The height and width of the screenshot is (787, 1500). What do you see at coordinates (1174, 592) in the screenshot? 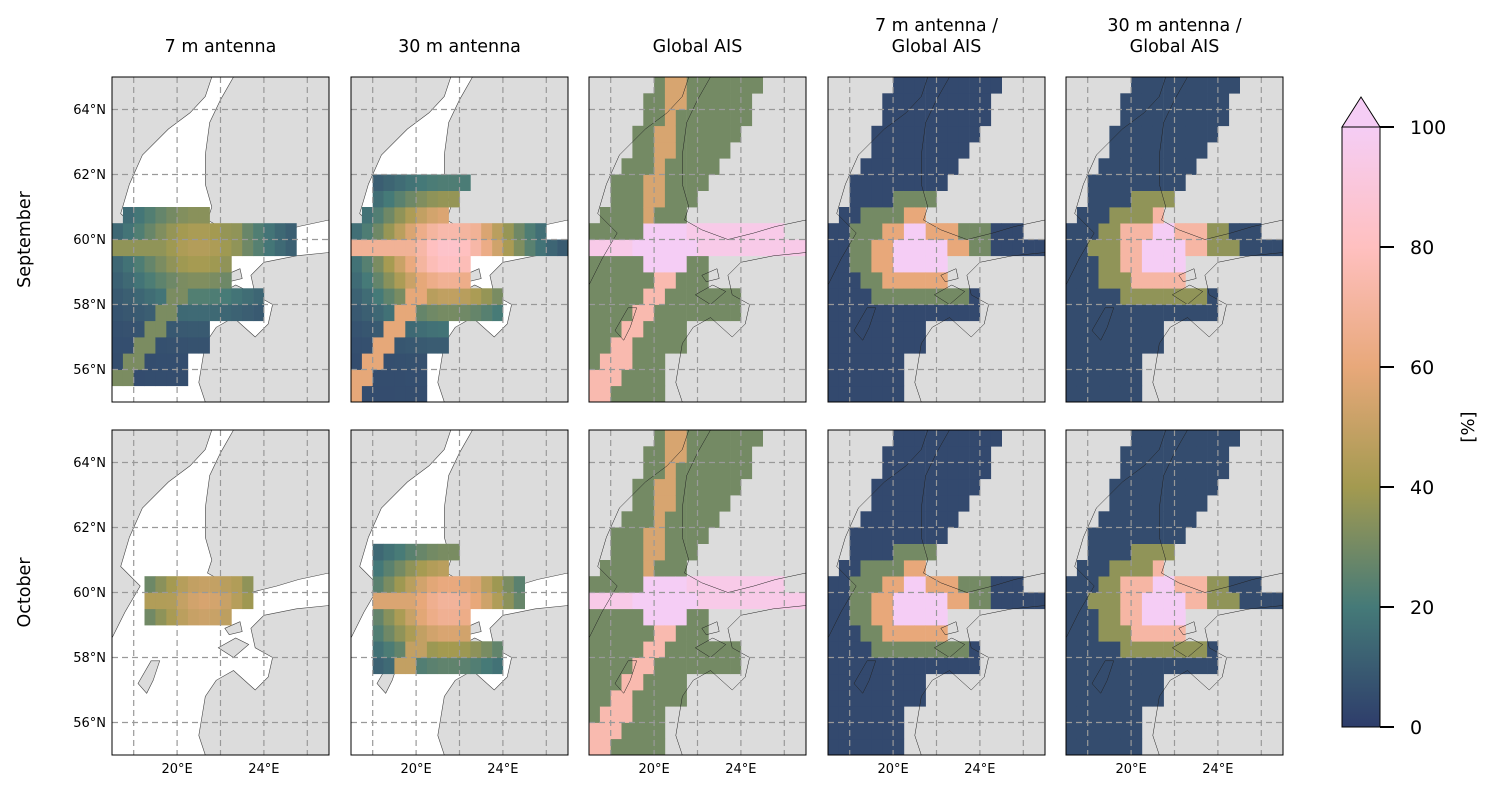
I see `panel-frame` at bounding box center [1174, 592].